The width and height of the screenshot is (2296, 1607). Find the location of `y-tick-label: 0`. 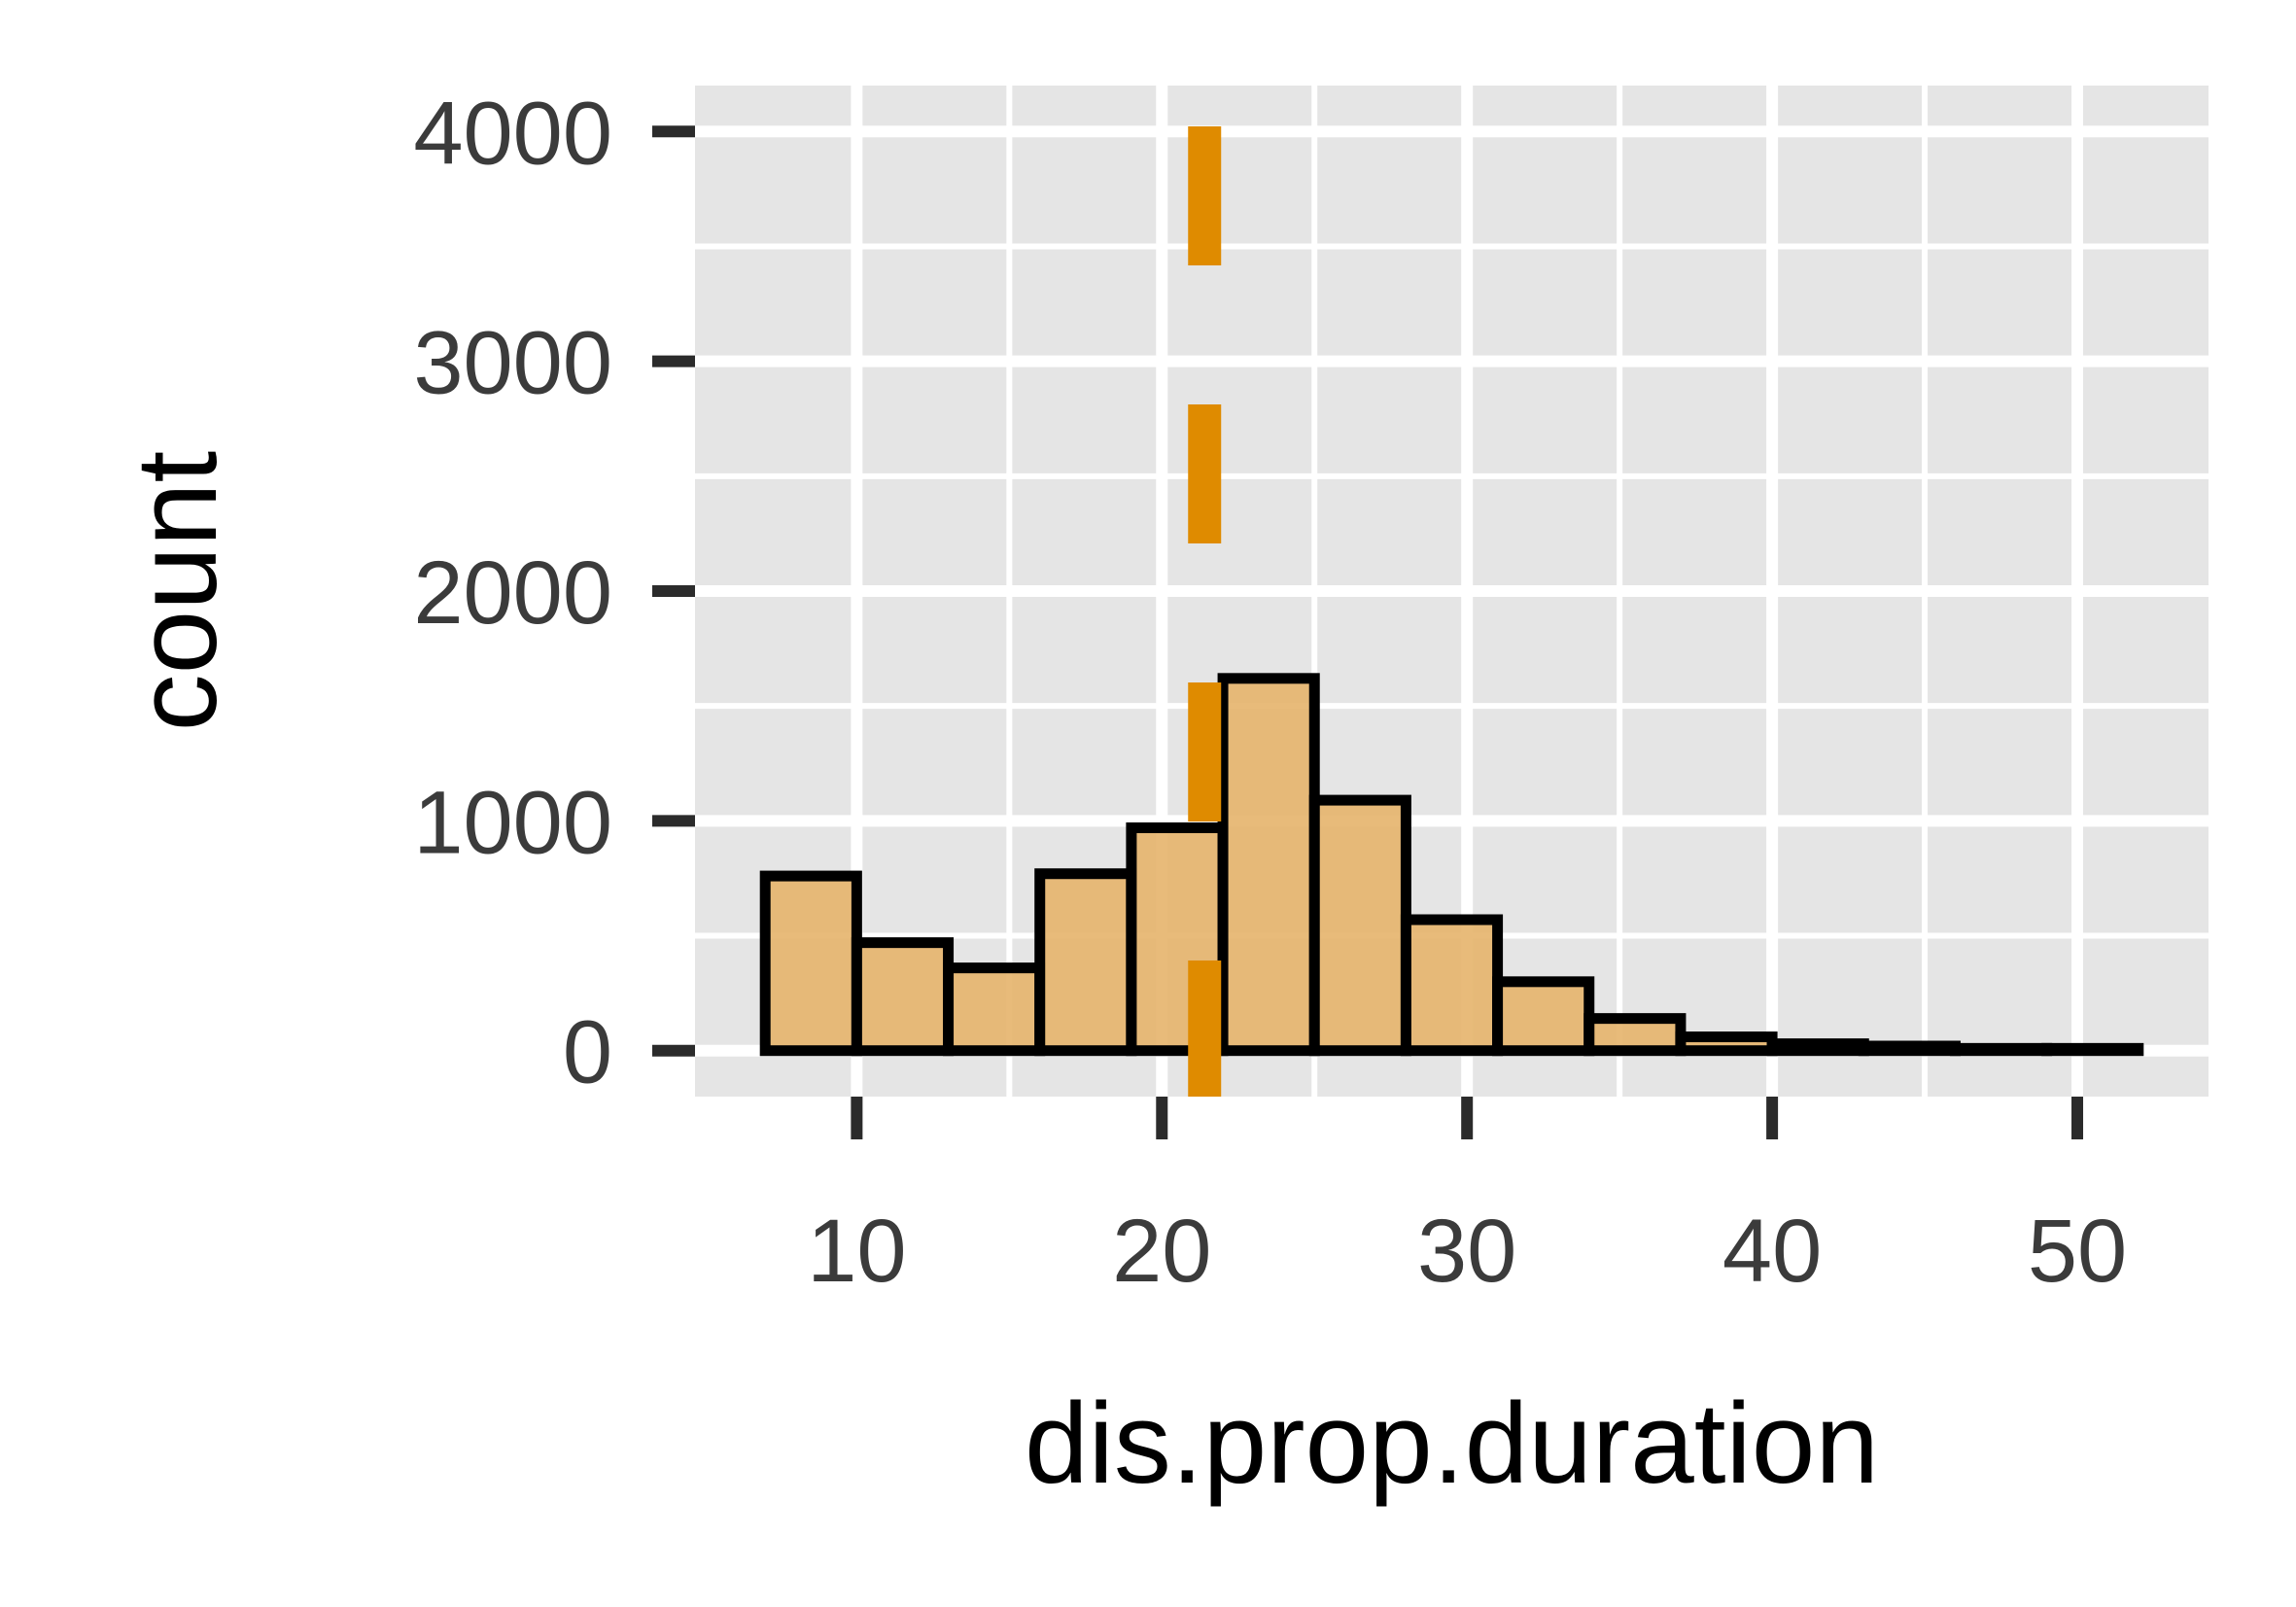

y-tick-label: 0 is located at coordinates (587, 1052).